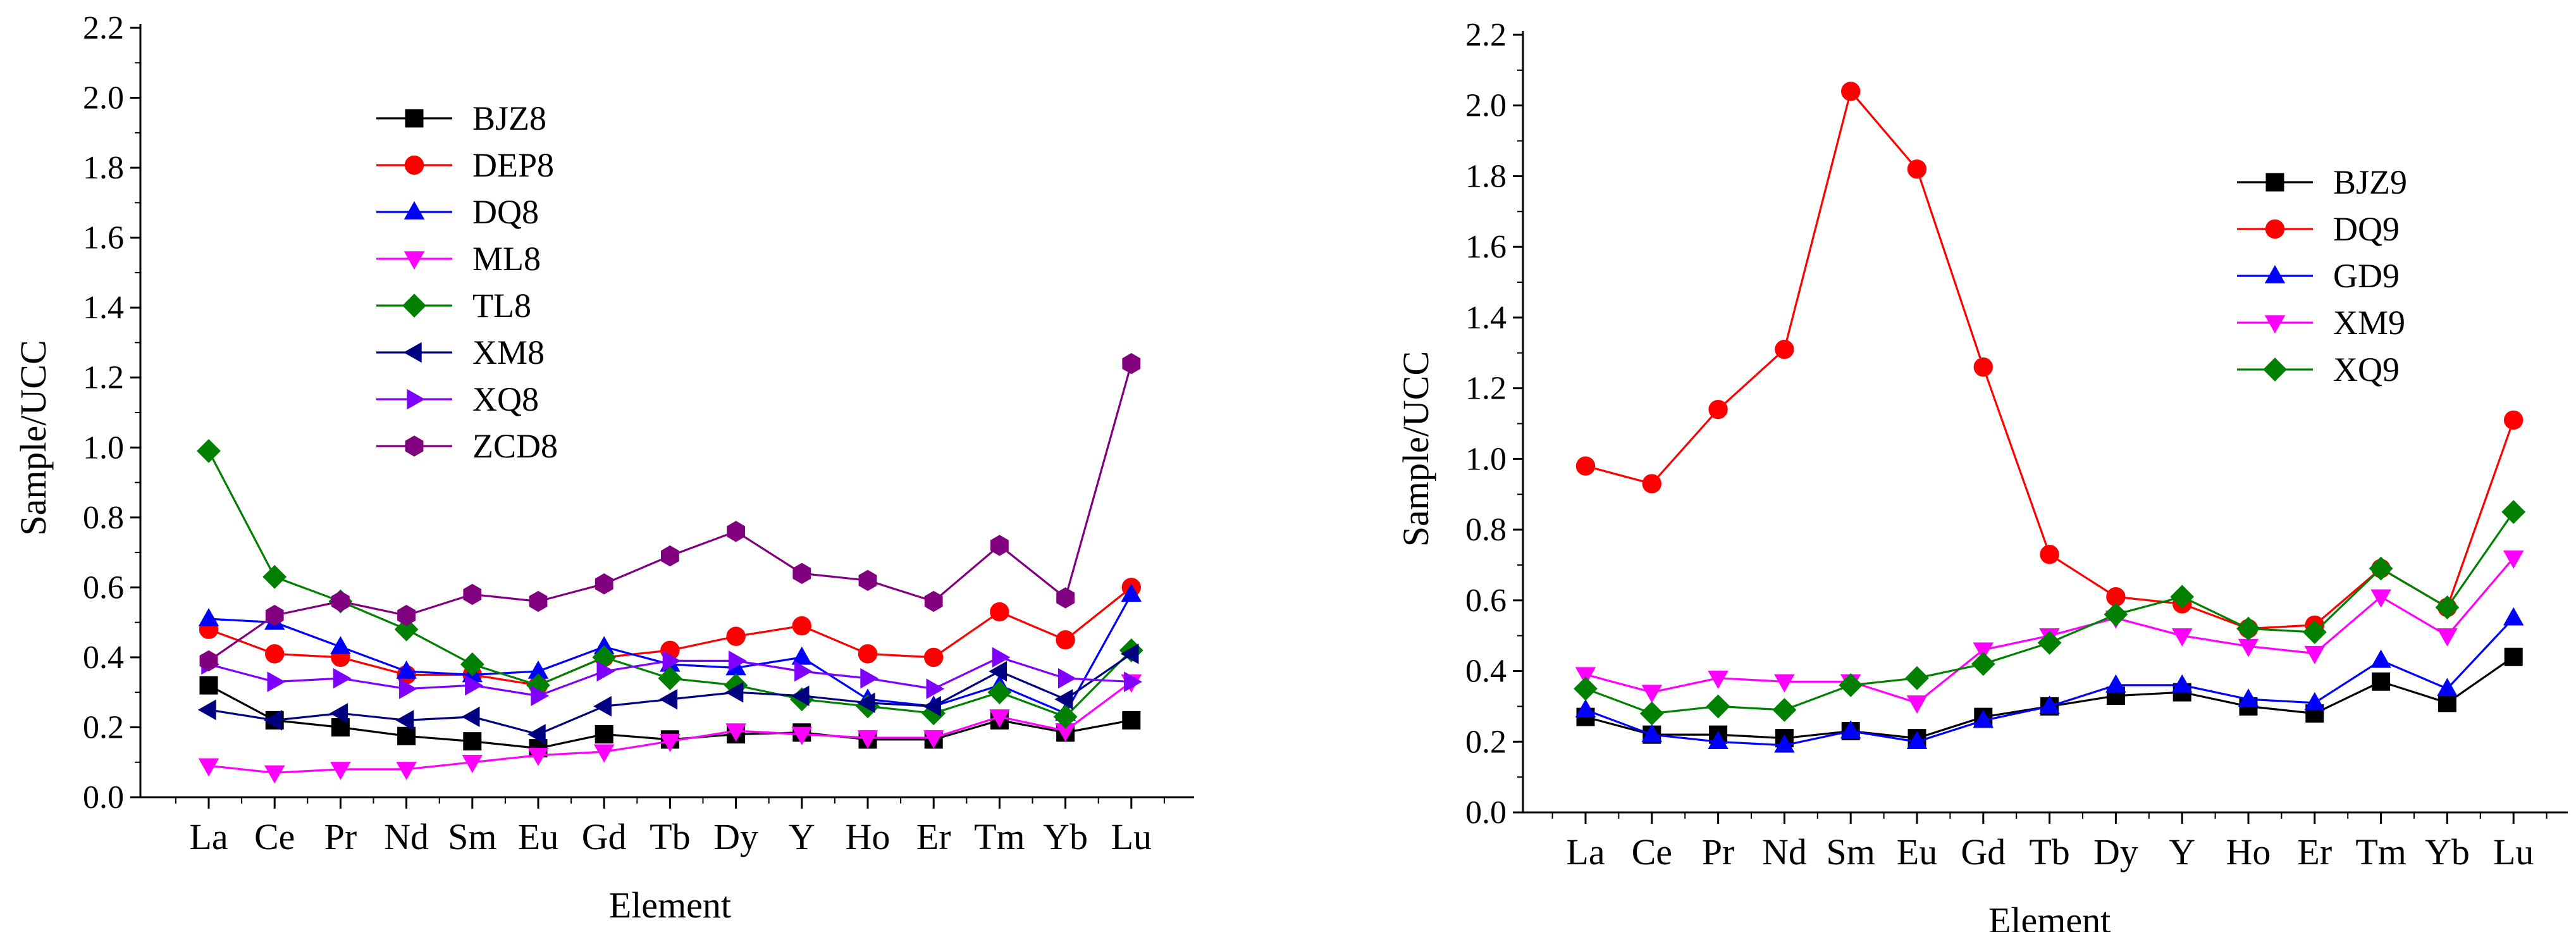 The width and height of the screenshot is (2576, 932). What do you see at coordinates (1983, 718) in the screenshot?
I see `data-point-gd9-gd` at bounding box center [1983, 718].